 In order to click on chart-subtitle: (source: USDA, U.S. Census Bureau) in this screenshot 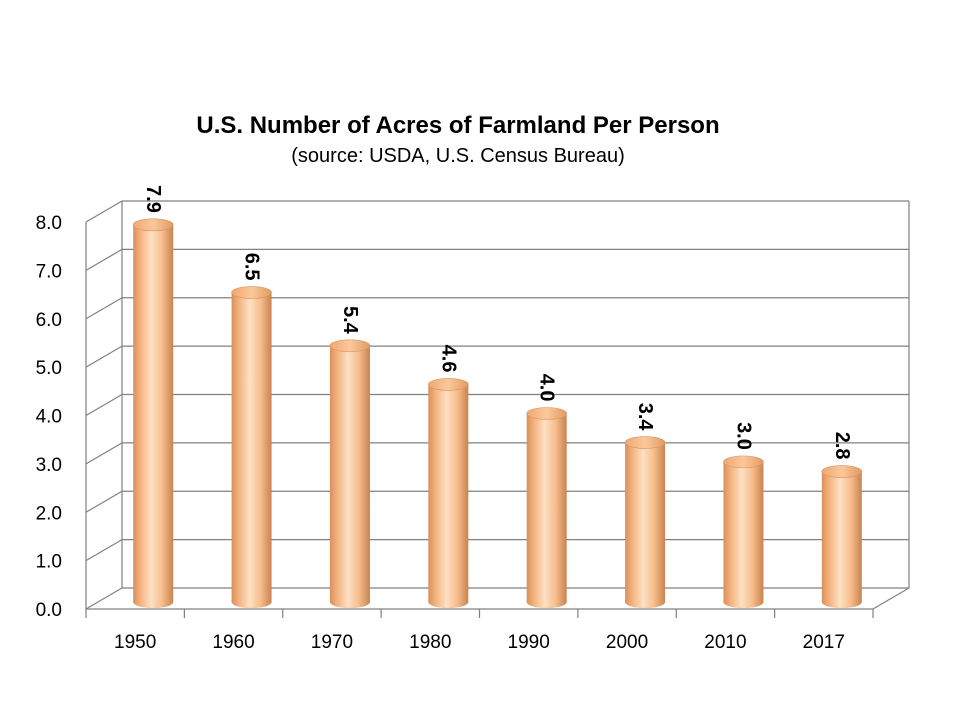, I will do `click(457, 156)`.